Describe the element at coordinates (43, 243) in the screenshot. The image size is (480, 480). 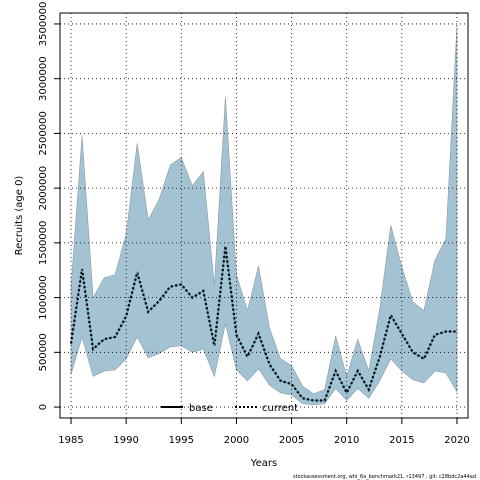
I see `y-tick-label: 1500000` at that location.